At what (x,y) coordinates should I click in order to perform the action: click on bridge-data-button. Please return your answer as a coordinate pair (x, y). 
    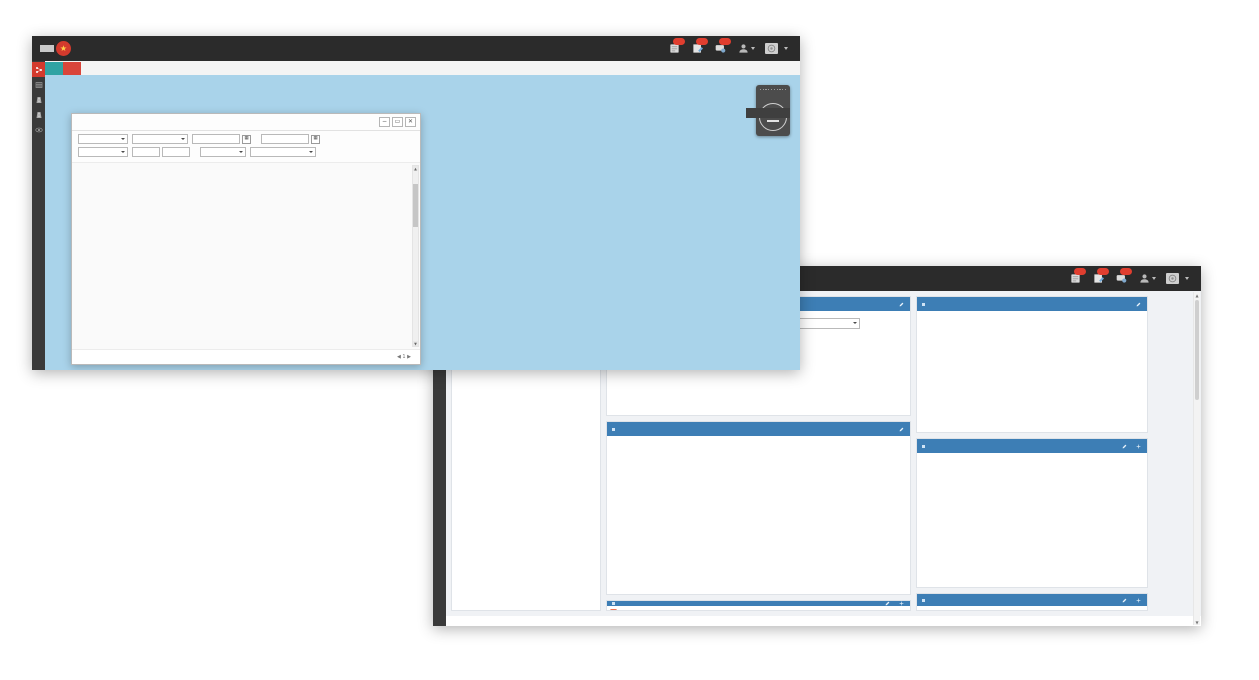
    Looking at the image, I should click on (1139, 446).